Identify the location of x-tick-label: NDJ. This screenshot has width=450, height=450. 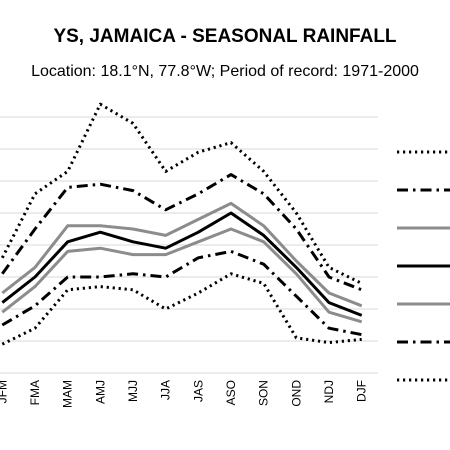
(329, 391).